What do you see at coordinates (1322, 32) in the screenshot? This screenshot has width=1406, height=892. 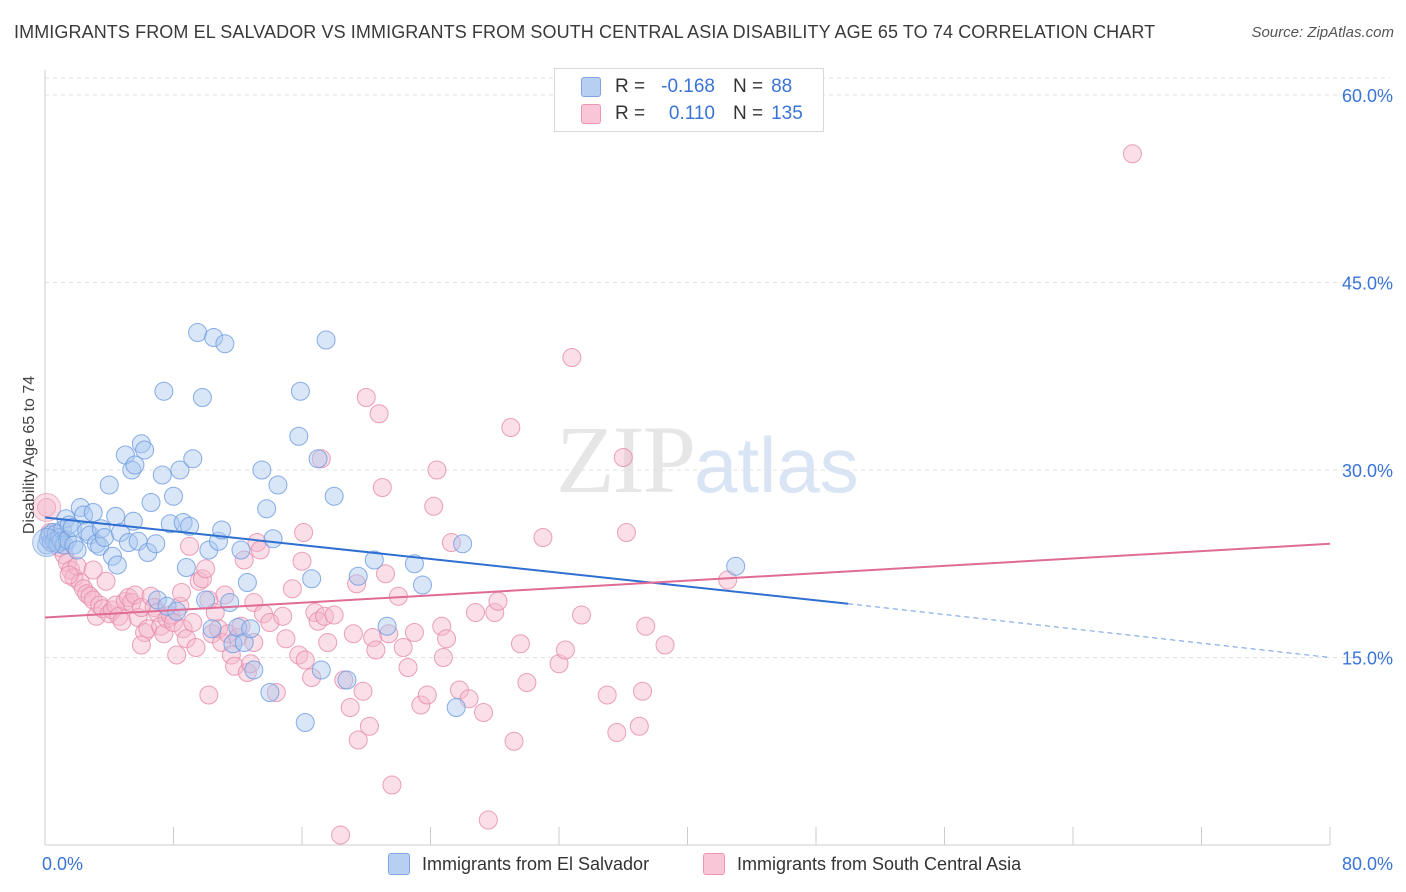 I see `source-label: Source: ZipAtlas.com` at bounding box center [1322, 32].